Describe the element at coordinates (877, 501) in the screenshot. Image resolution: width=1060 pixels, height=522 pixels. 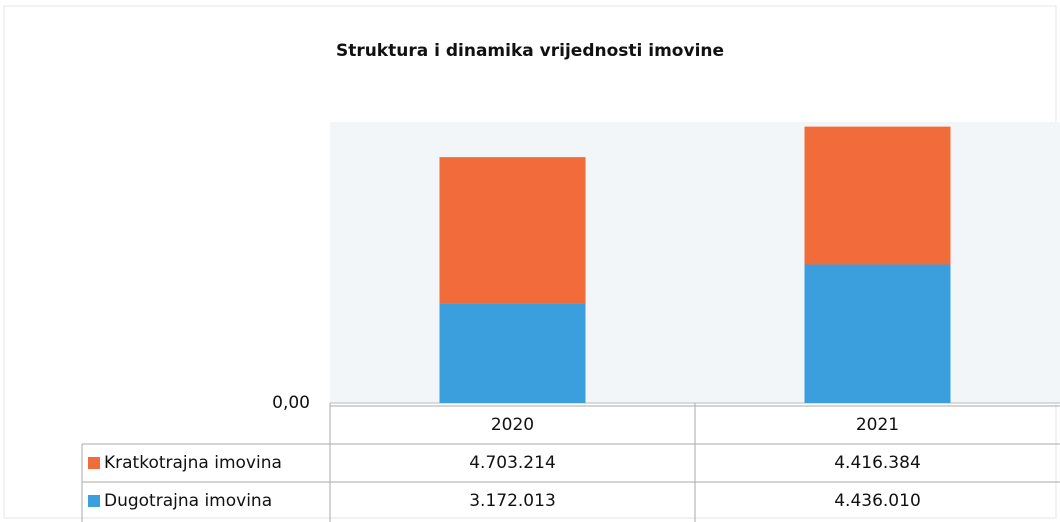
I see `table-value: 4.436.010` at that location.